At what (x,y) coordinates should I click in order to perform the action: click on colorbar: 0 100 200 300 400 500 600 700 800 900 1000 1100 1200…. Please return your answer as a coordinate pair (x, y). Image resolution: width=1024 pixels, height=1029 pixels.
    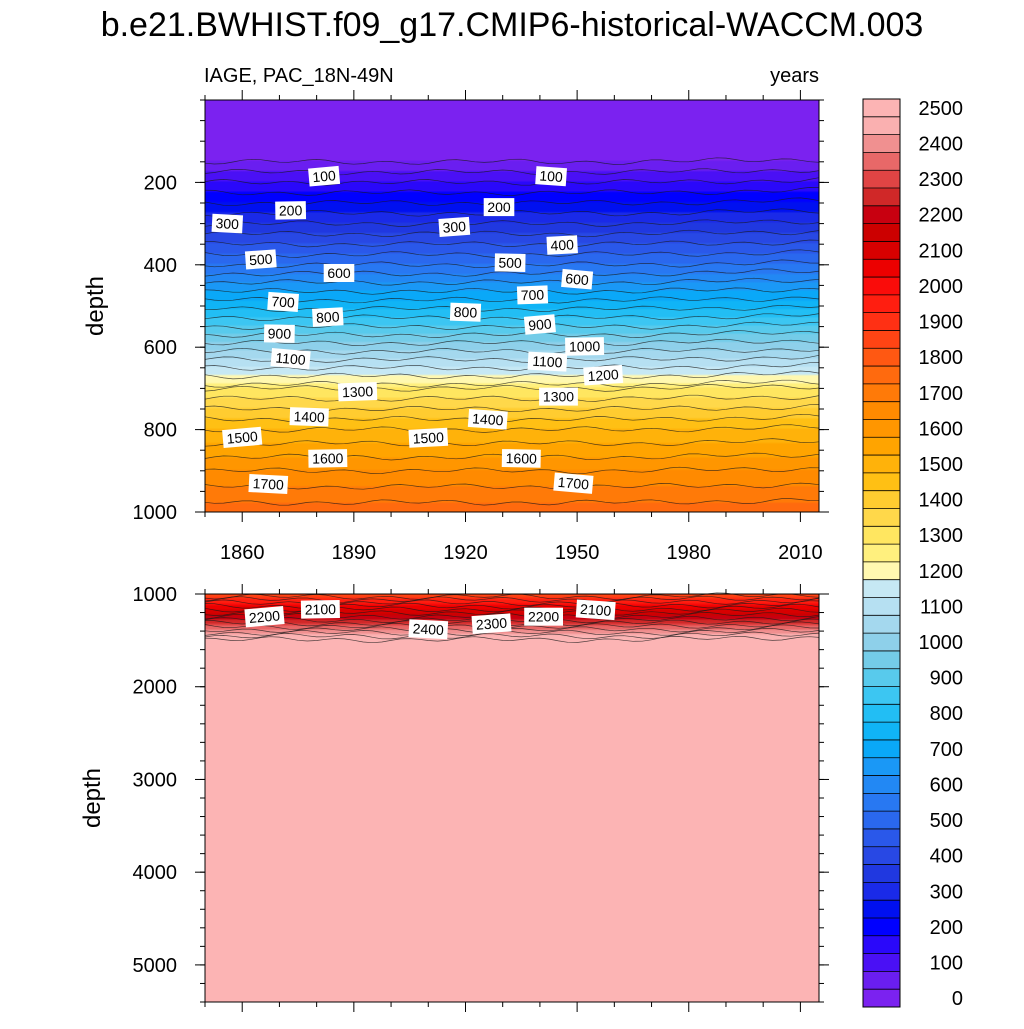
    Looking at the image, I should click on (913, 554).